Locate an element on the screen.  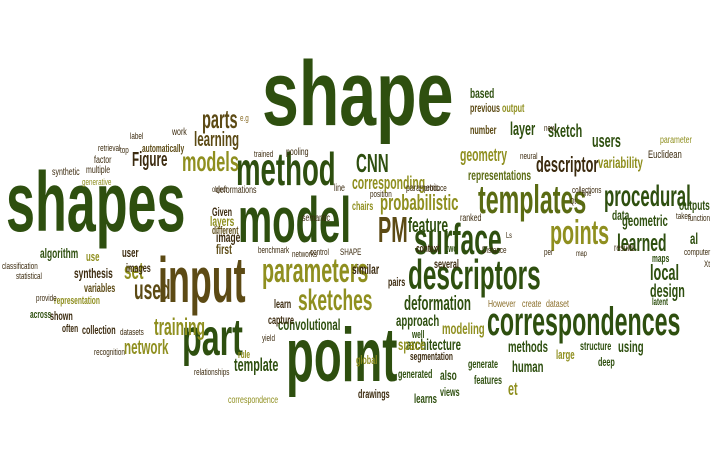
word-ls: Ls is located at coordinates (509, 235).